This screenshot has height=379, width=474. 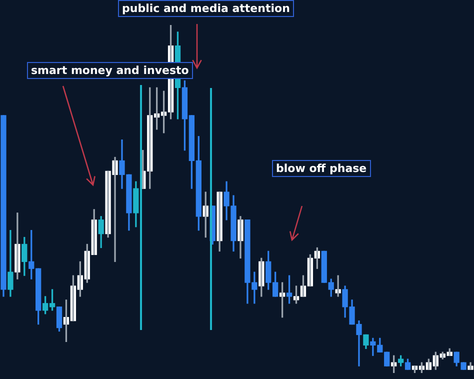 What do you see at coordinates (206, 8) in the screenshot?
I see `text: public and media attention` at bounding box center [206, 8].